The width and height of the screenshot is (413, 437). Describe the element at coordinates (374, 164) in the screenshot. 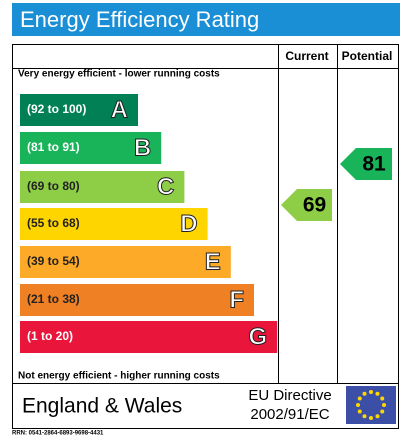

I see `rating-value: 81` at that location.